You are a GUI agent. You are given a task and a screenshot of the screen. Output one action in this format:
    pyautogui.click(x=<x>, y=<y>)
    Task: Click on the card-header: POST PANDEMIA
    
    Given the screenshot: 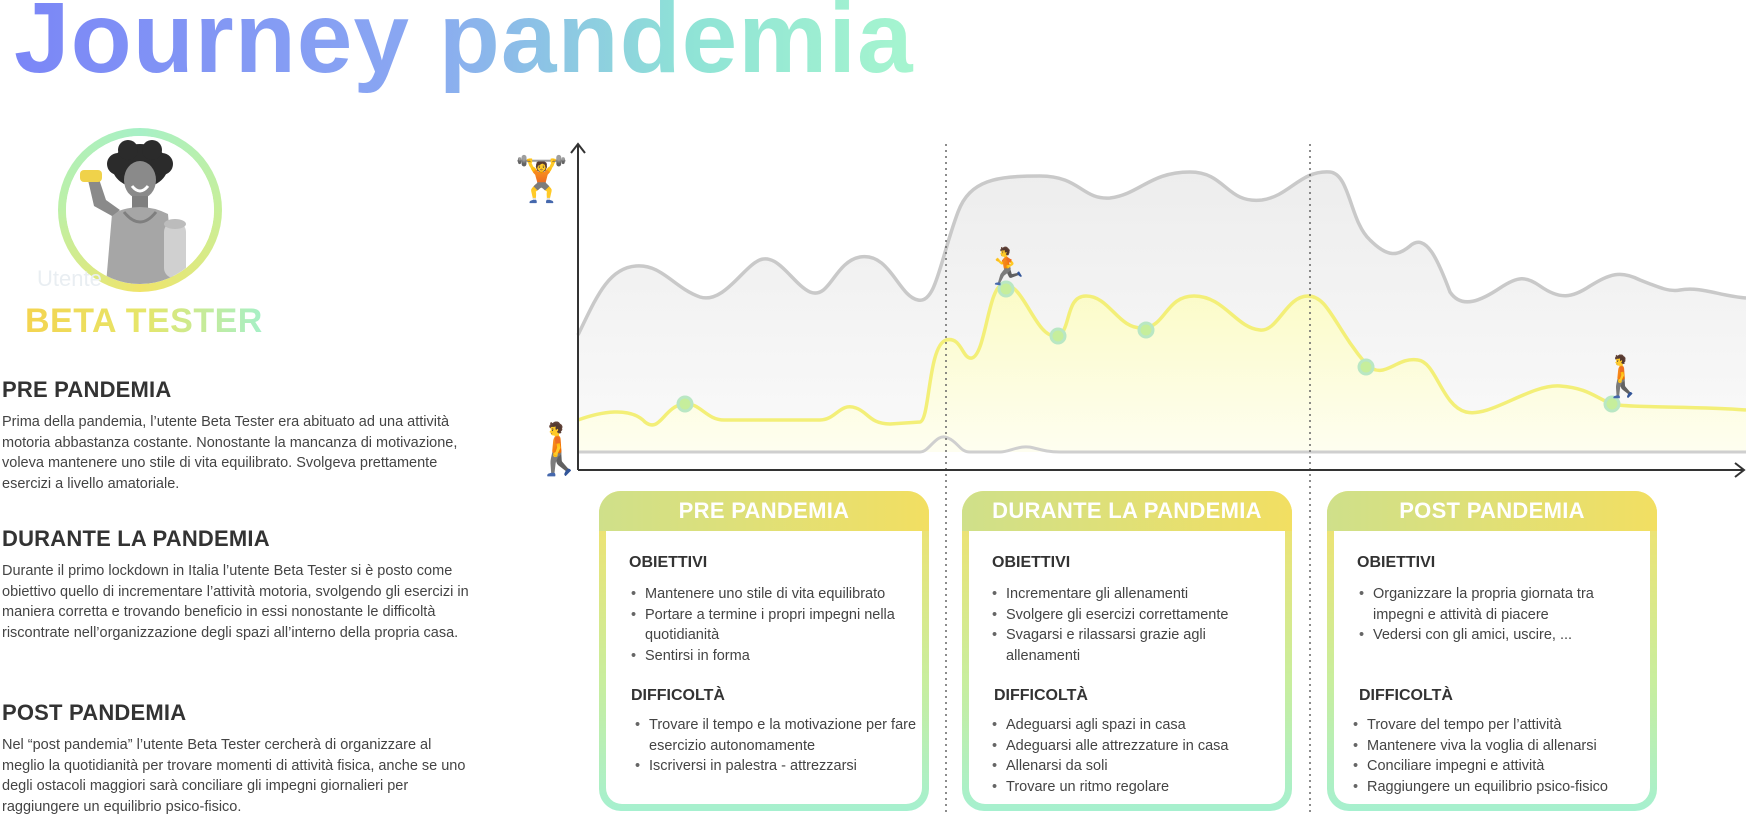 What is the action you would take?
    pyautogui.click(x=1492, y=511)
    